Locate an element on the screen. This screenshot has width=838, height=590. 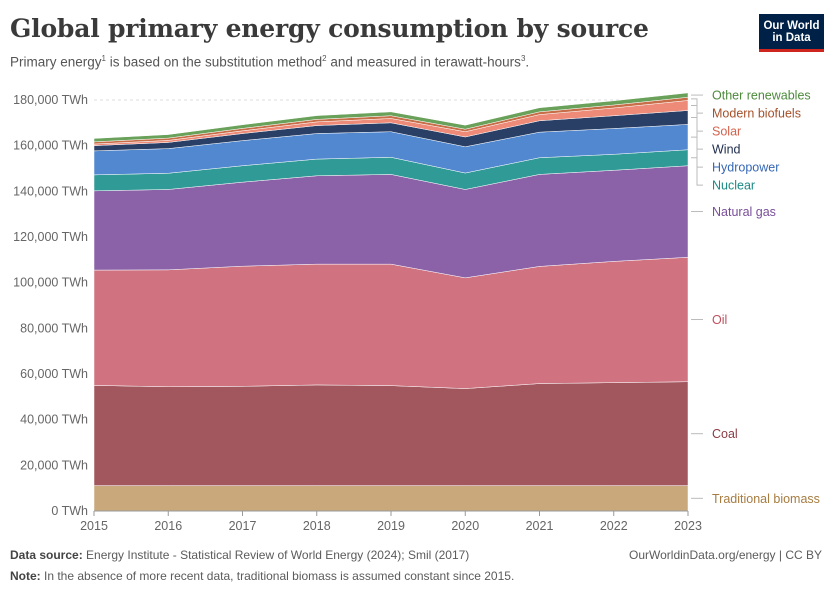
series-label-coal: Coal is located at coordinates (725, 434).